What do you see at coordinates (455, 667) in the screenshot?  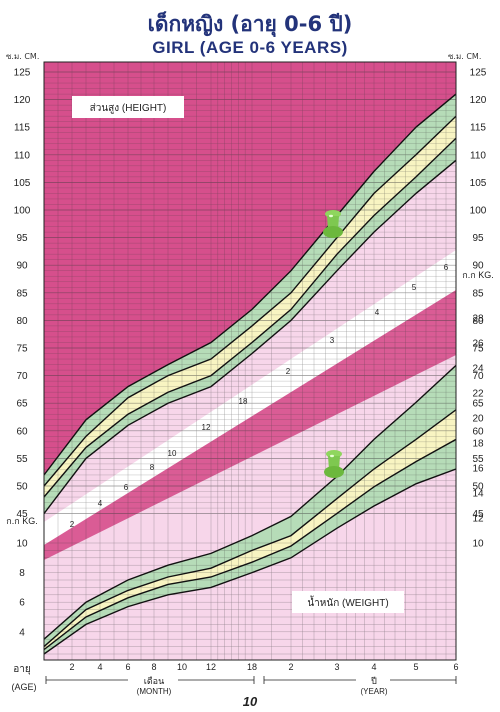 I see `year-tick-label: 6` at bounding box center [455, 667].